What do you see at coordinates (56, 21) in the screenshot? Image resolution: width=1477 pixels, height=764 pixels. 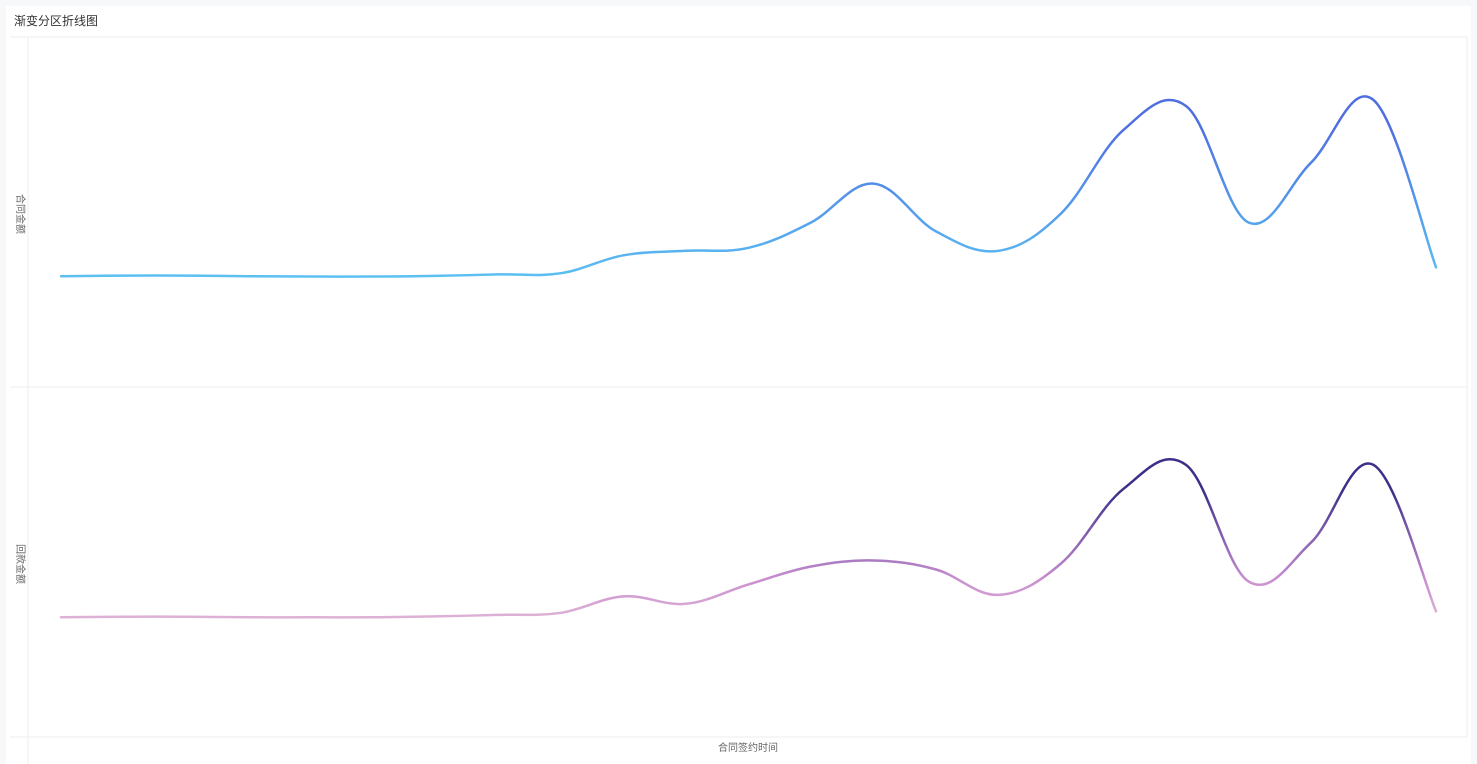 I see `chart-title: 渐变分区折线图` at bounding box center [56, 21].